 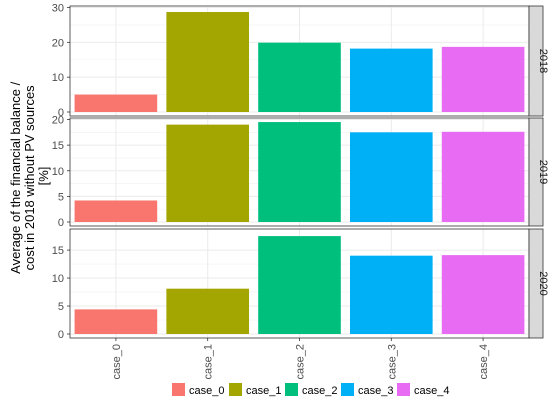 What do you see at coordinates (392, 361) in the screenshot?
I see `x-tick-label-case_3: case_3` at bounding box center [392, 361].